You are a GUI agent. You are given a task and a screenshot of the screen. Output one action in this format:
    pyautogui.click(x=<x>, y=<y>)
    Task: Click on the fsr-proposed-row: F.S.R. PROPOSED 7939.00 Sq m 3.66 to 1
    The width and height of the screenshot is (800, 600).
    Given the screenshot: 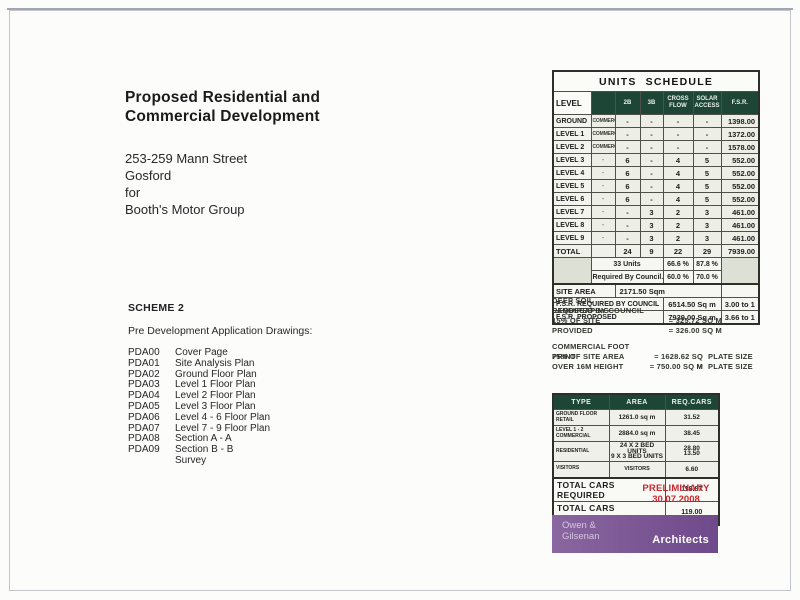 What is the action you would take?
    pyautogui.click(x=656, y=317)
    